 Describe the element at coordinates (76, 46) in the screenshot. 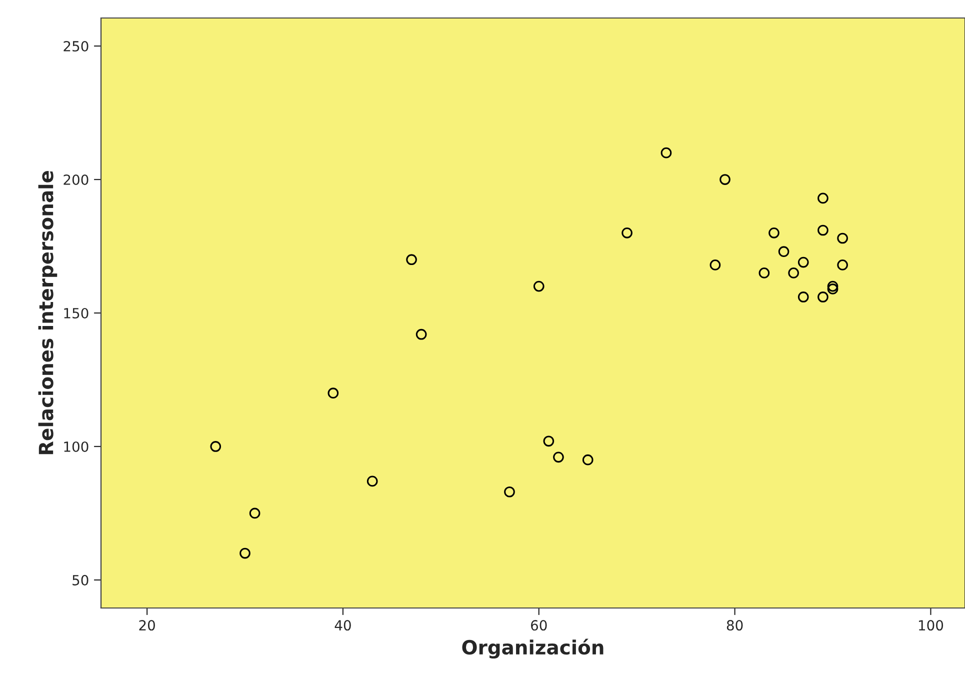

I see `y-tick-label: 250` at that location.